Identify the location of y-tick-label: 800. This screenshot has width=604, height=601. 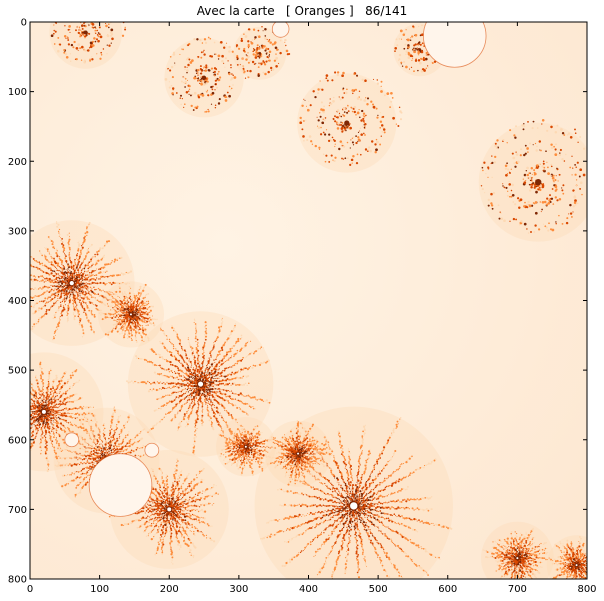
(17, 580).